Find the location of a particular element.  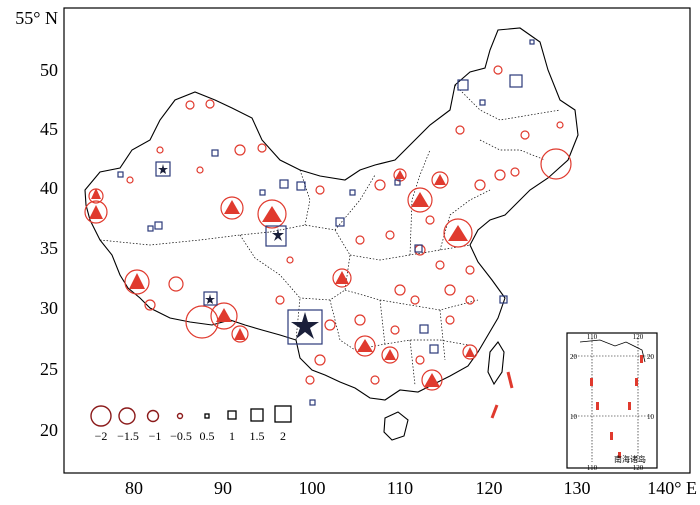

x-tick-label: 120 is located at coordinates (489, 488).